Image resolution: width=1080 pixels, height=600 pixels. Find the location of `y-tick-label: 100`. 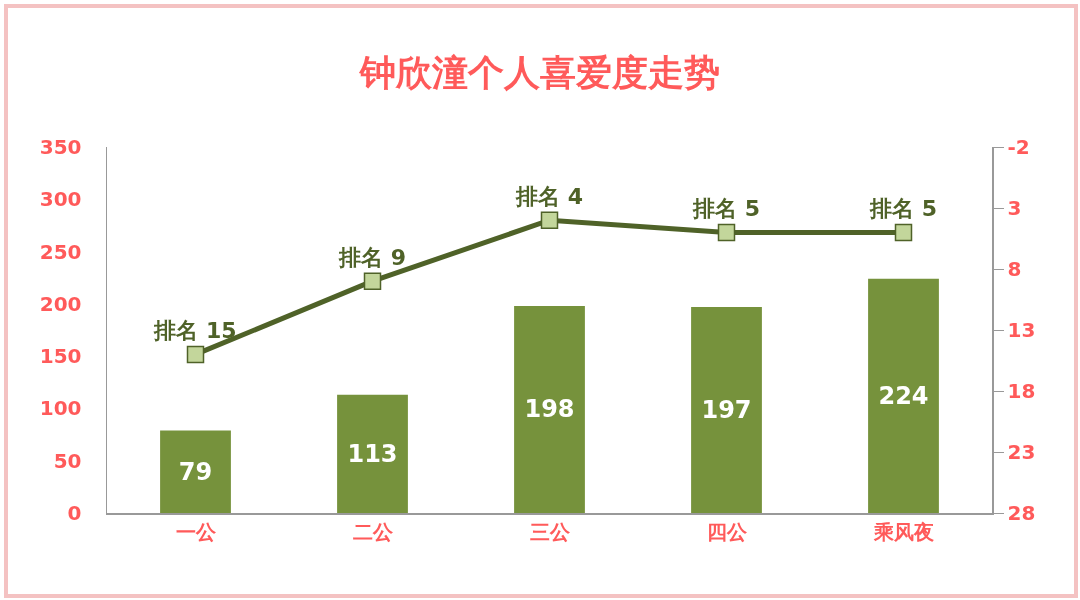

y-tick-label: 100 is located at coordinates (60, 408).